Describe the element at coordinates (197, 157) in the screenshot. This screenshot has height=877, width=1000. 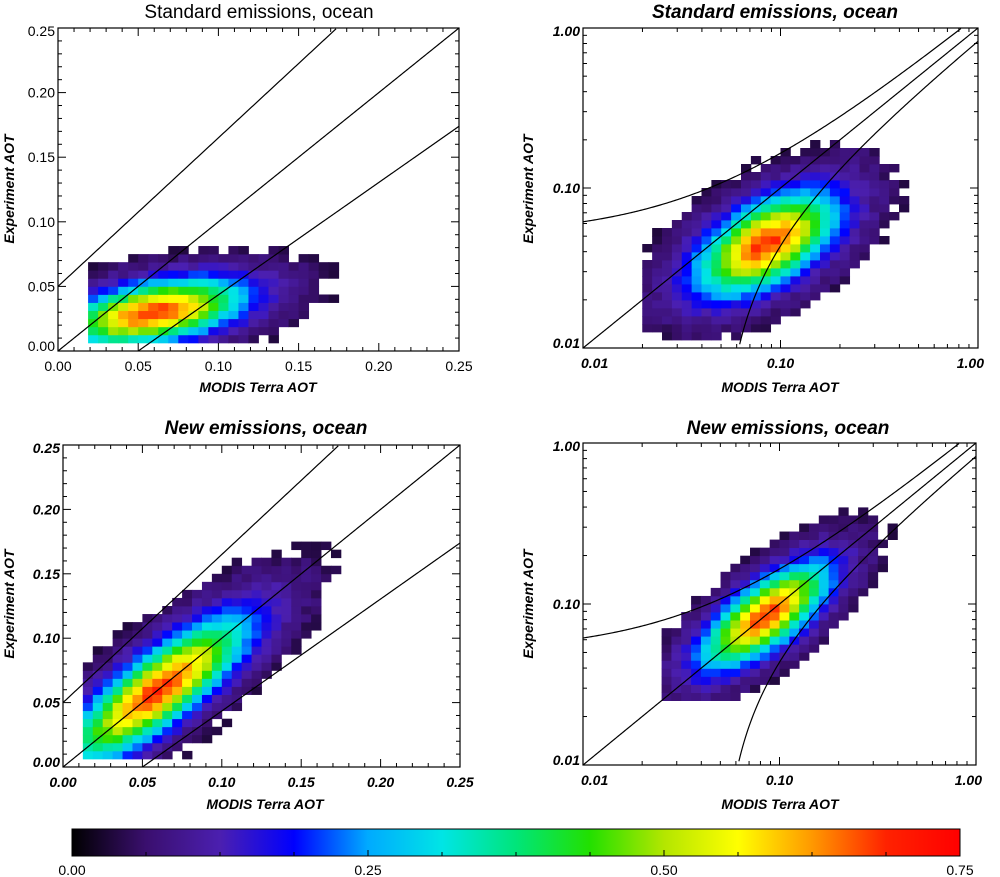
I see `reference-line-upper` at that location.